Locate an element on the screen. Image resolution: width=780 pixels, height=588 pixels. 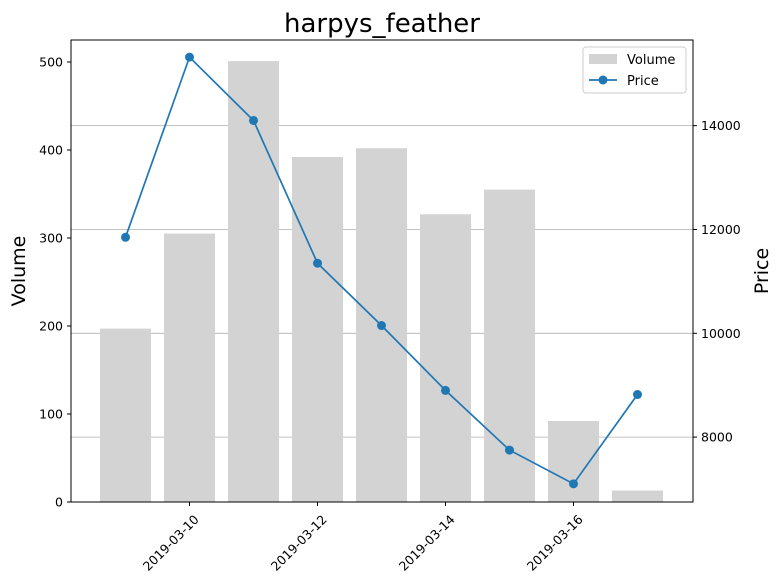
right-axis-tick-label: 8000 is located at coordinates (717, 437).